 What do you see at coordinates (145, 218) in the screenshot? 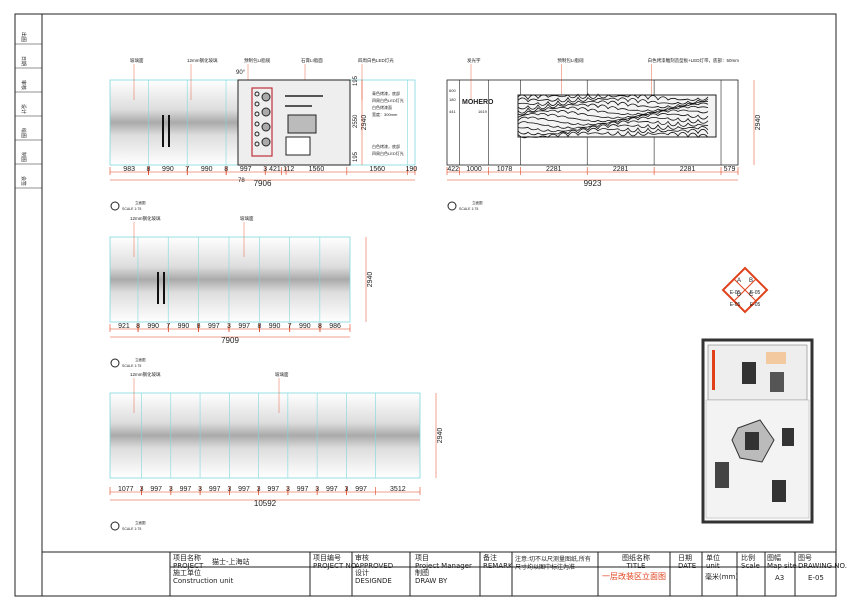
I see `annotation-label: 12mm钢化玻璃` at bounding box center [145, 218].